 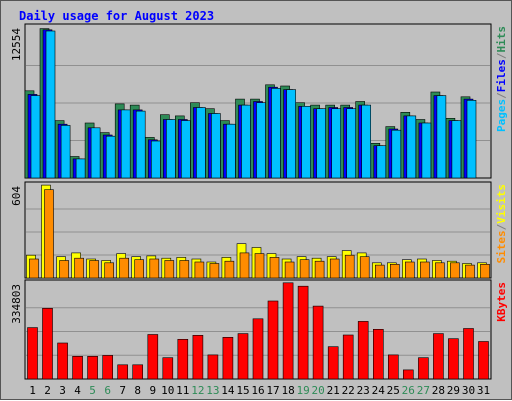 What do you see at coordinates (453, 390) in the screenshot?
I see `x-tick-label: 29` at bounding box center [453, 390].